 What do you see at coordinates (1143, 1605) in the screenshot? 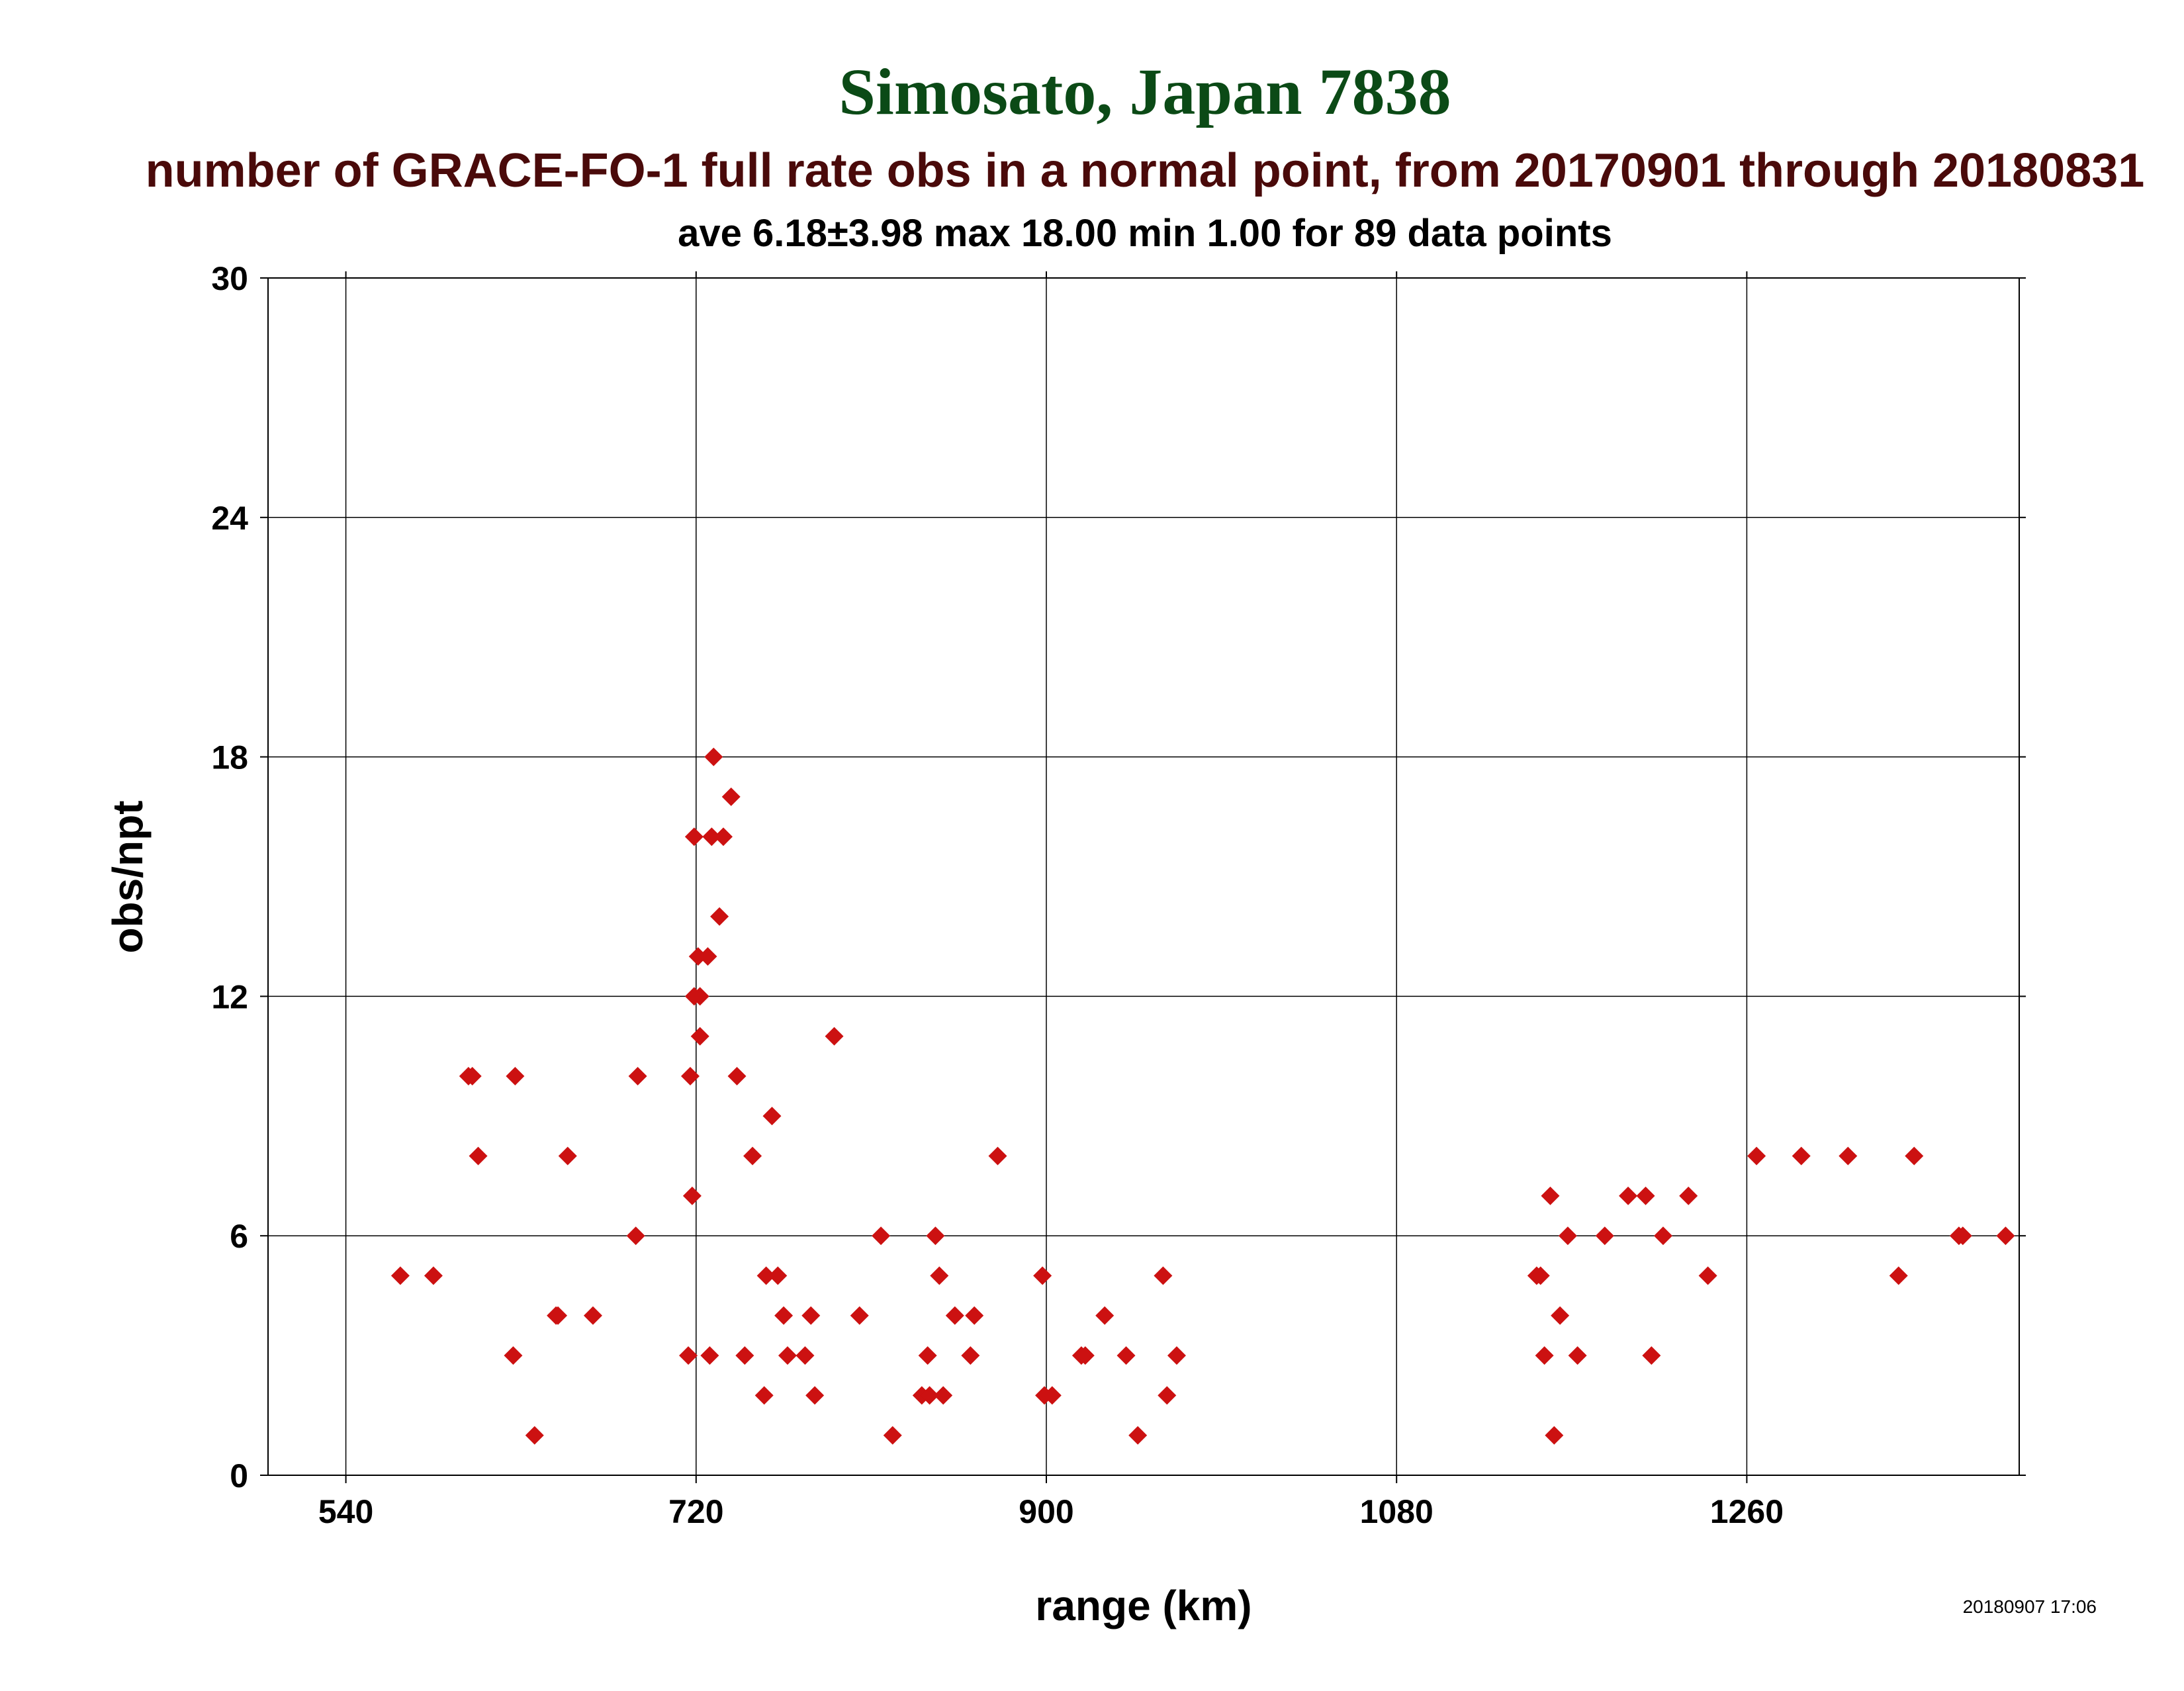
I see `x-axis-label: range (km)` at bounding box center [1143, 1605].